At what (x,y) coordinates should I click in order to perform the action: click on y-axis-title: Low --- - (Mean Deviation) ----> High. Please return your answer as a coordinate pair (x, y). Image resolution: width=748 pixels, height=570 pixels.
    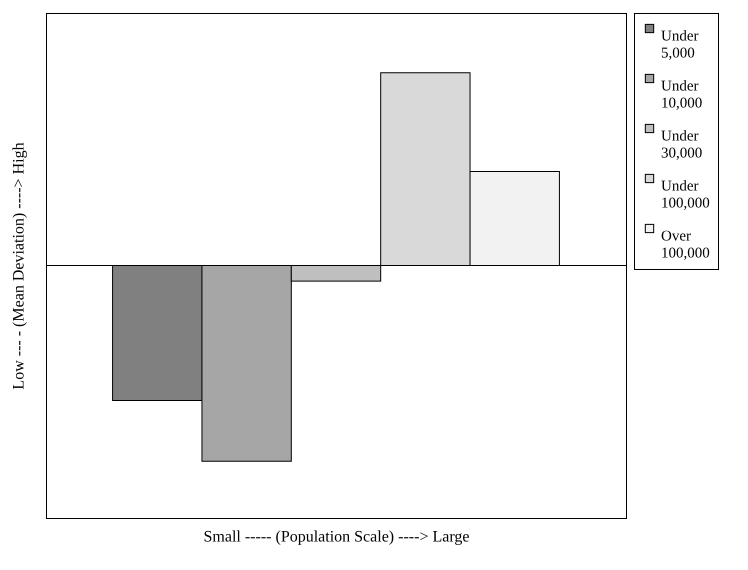
    Looking at the image, I should click on (19, 266).